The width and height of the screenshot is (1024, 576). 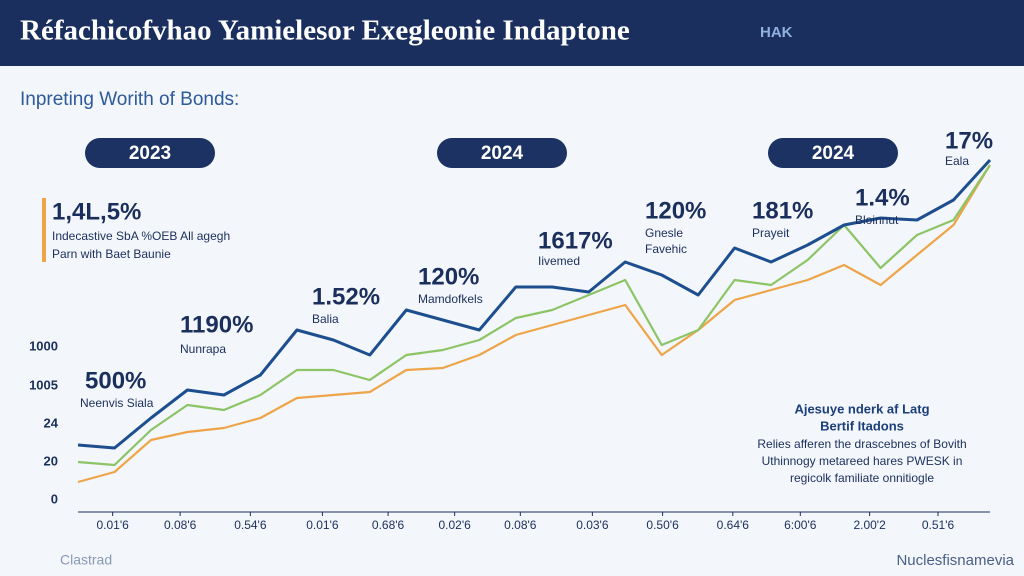 What do you see at coordinates (969, 140) in the screenshot?
I see `annotation-value: 17%` at bounding box center [969, 140].